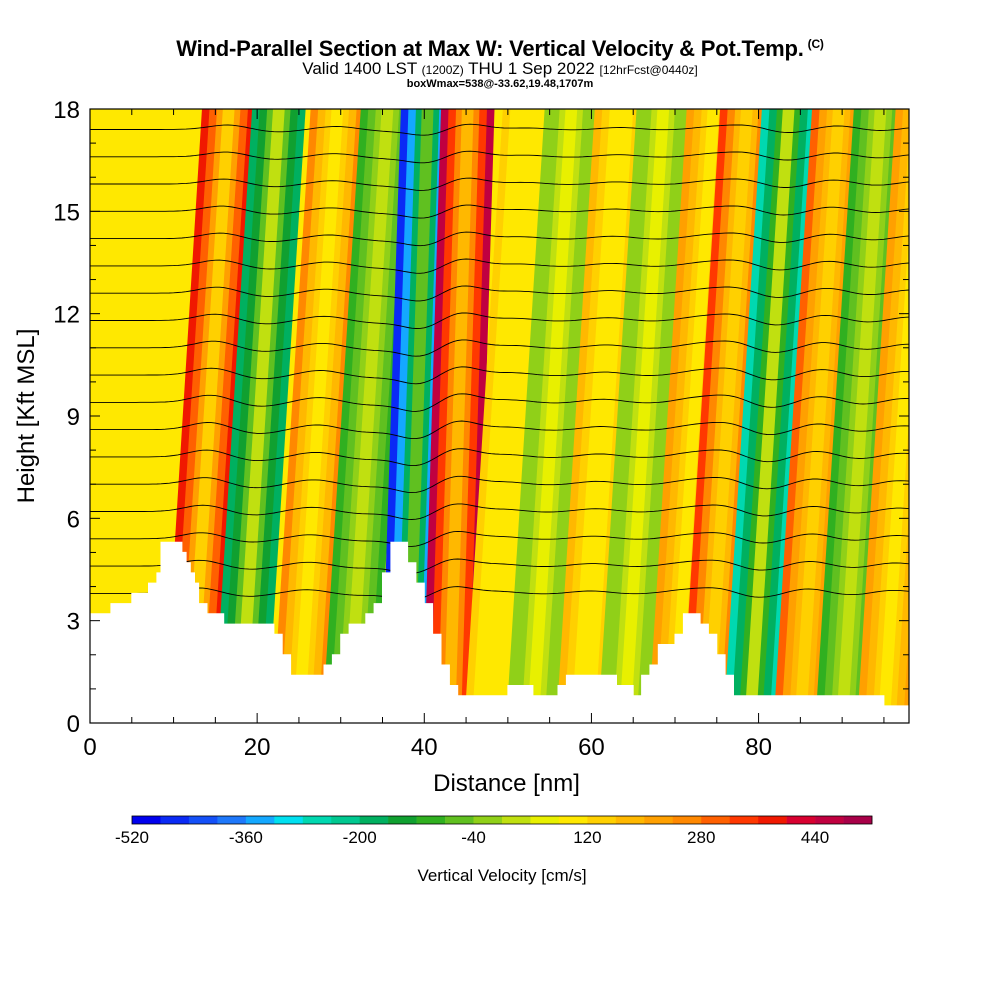 The width and height of the screenshot is (1000, 1000). What do you see at coordinates (531, 68) in the screenshot?
I see `valid-date: THU 1 Sep 2022` at bounding box center [531, 68].